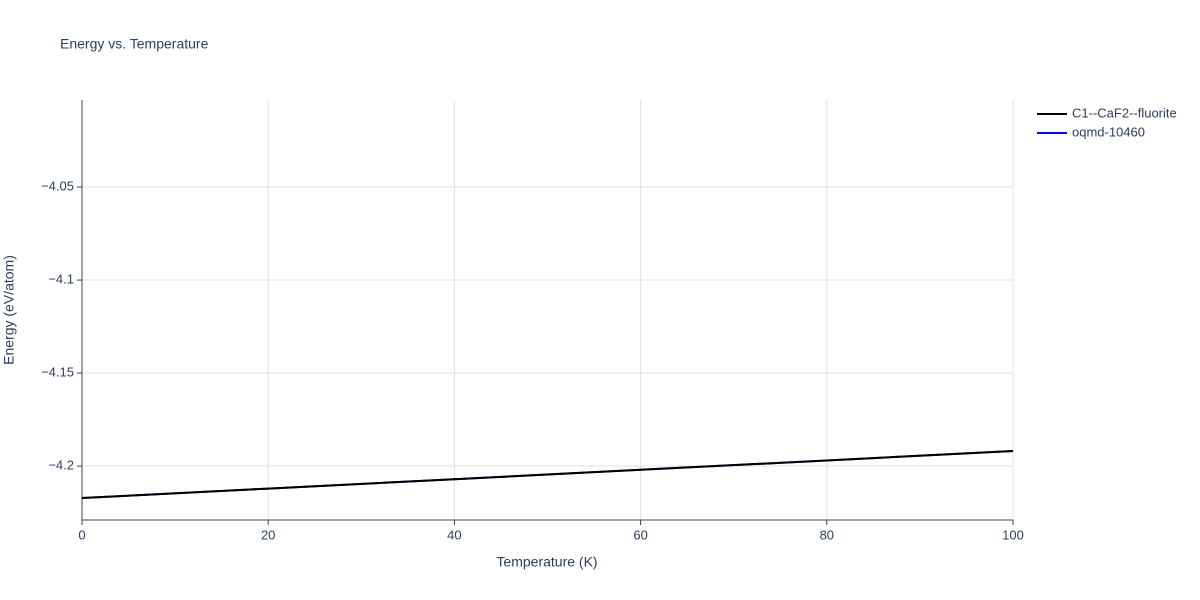 The height and width of the screenshot is (600, 1200). Describe the element at coordinates (1013, 534) in the screenshot. I see `x-tick-label: 100` at that location.